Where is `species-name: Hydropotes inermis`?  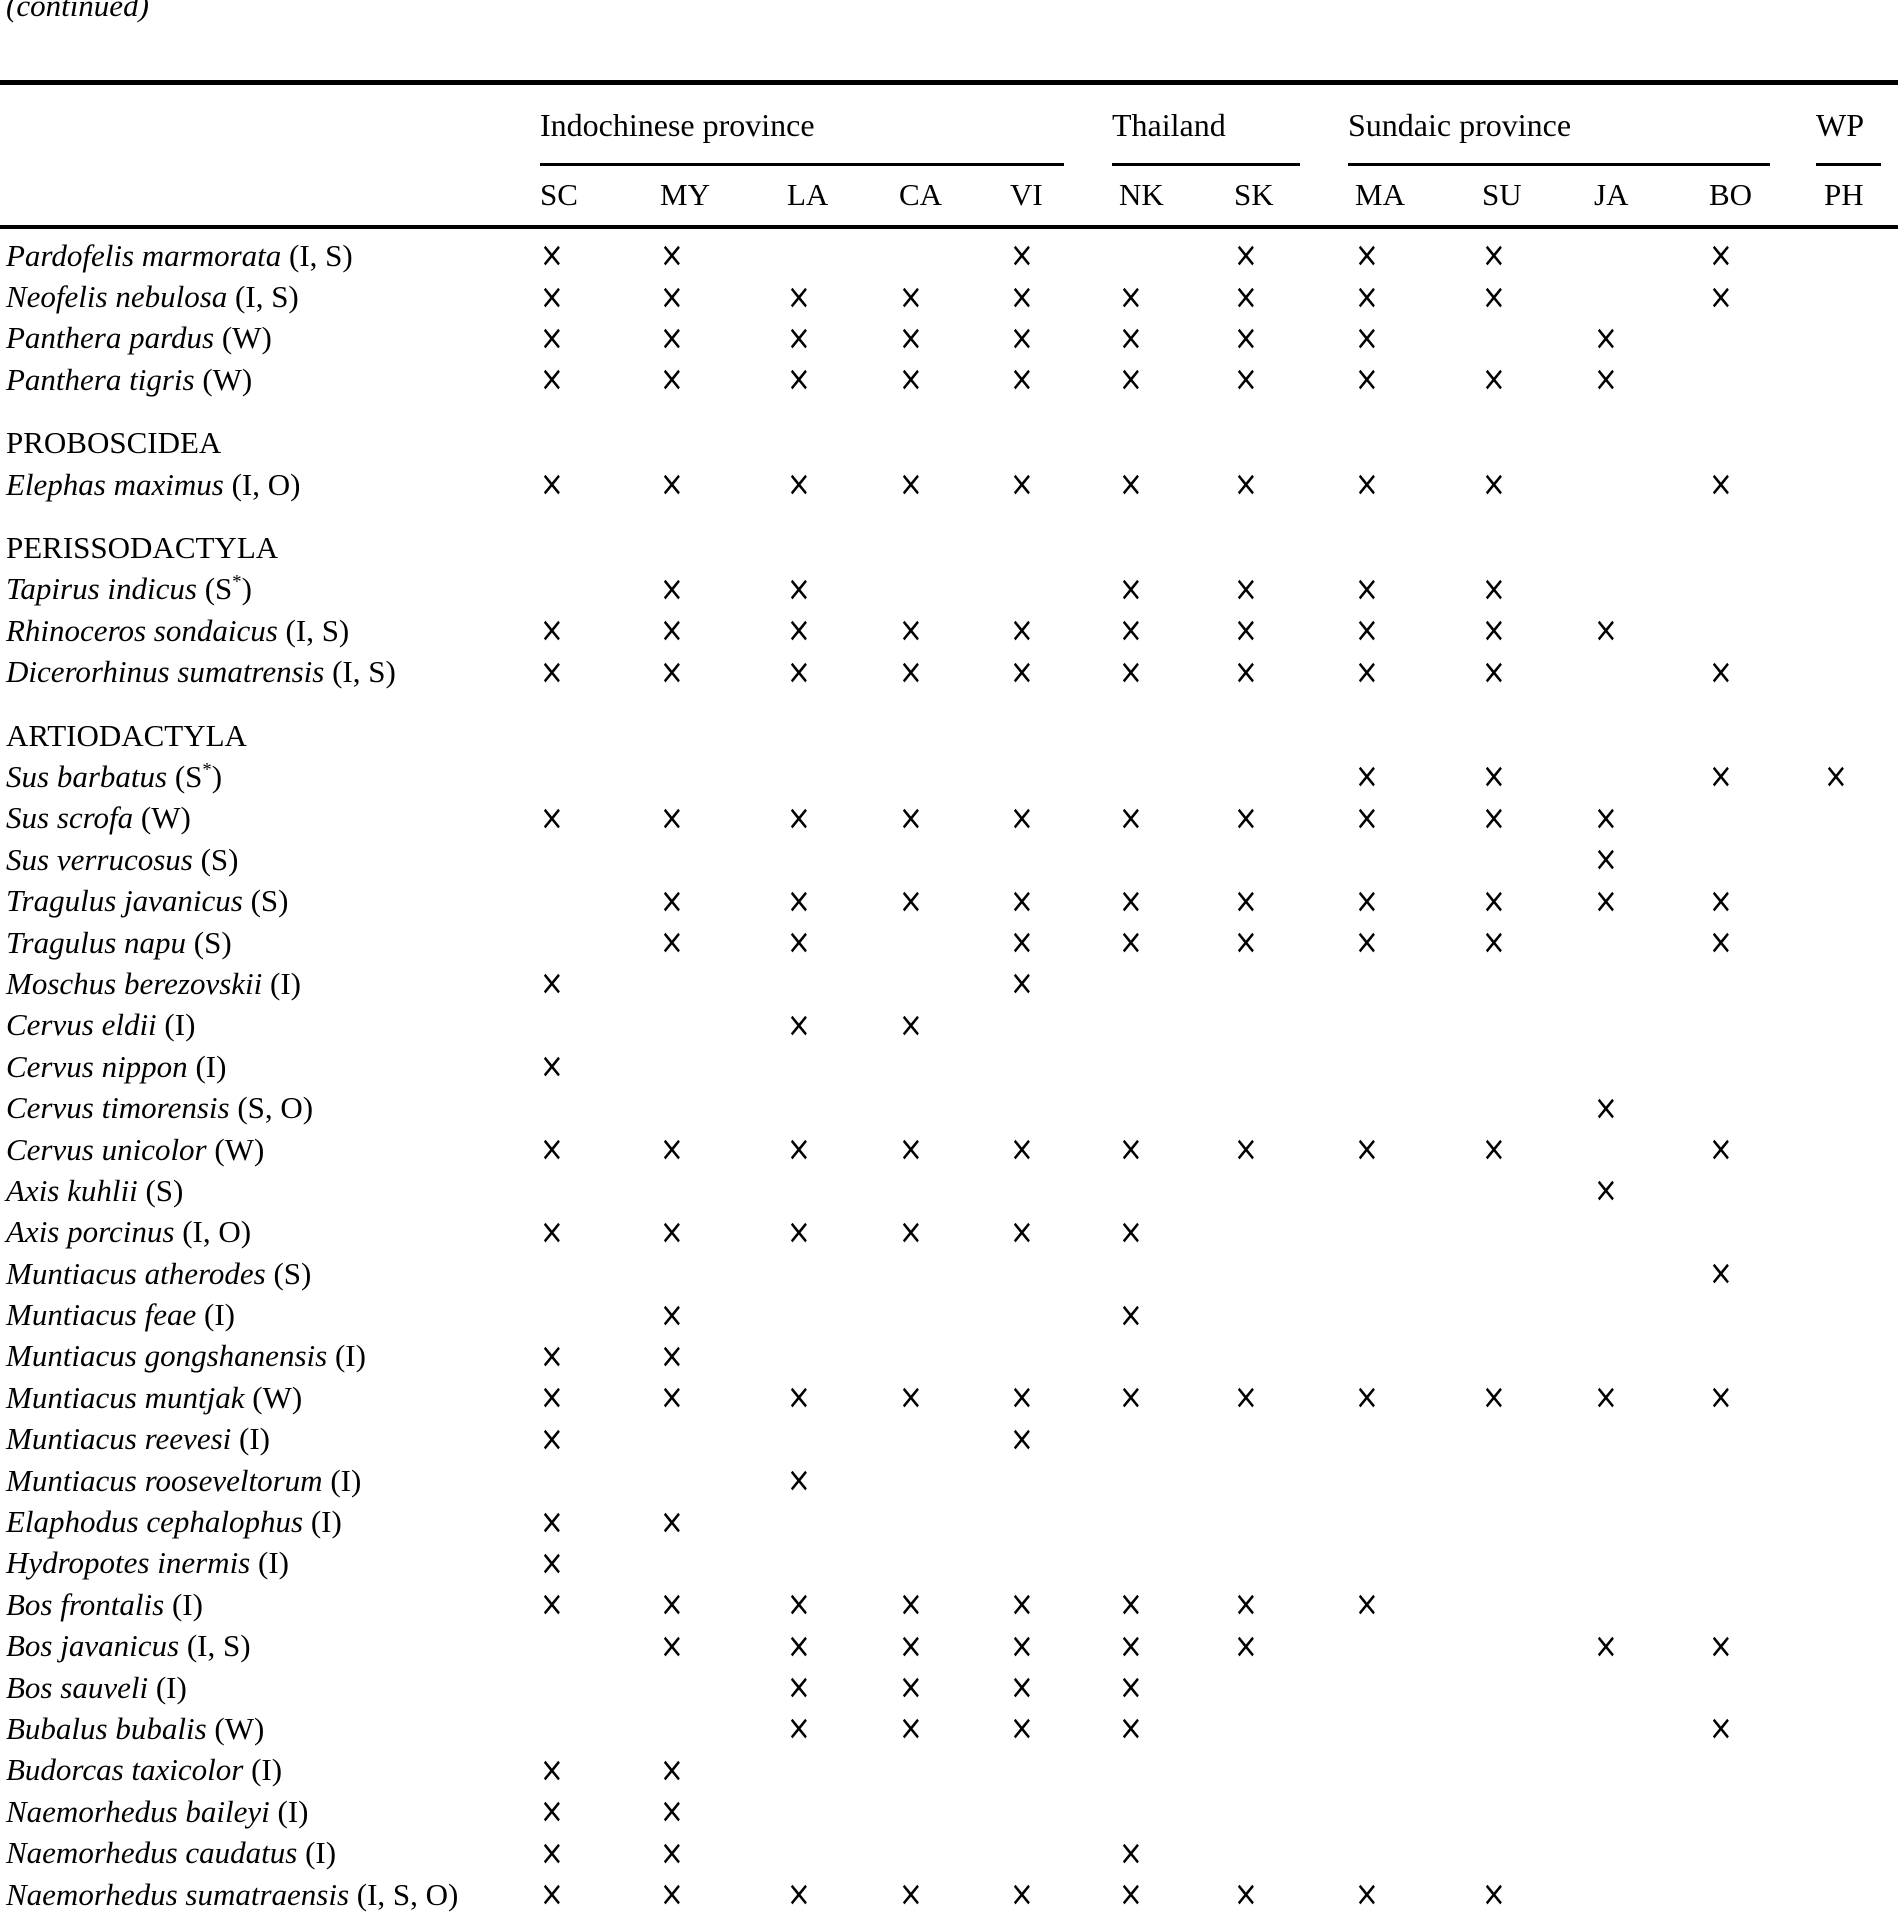
species-name: Hydropotes inermis is located at coordinates (132, 1563).